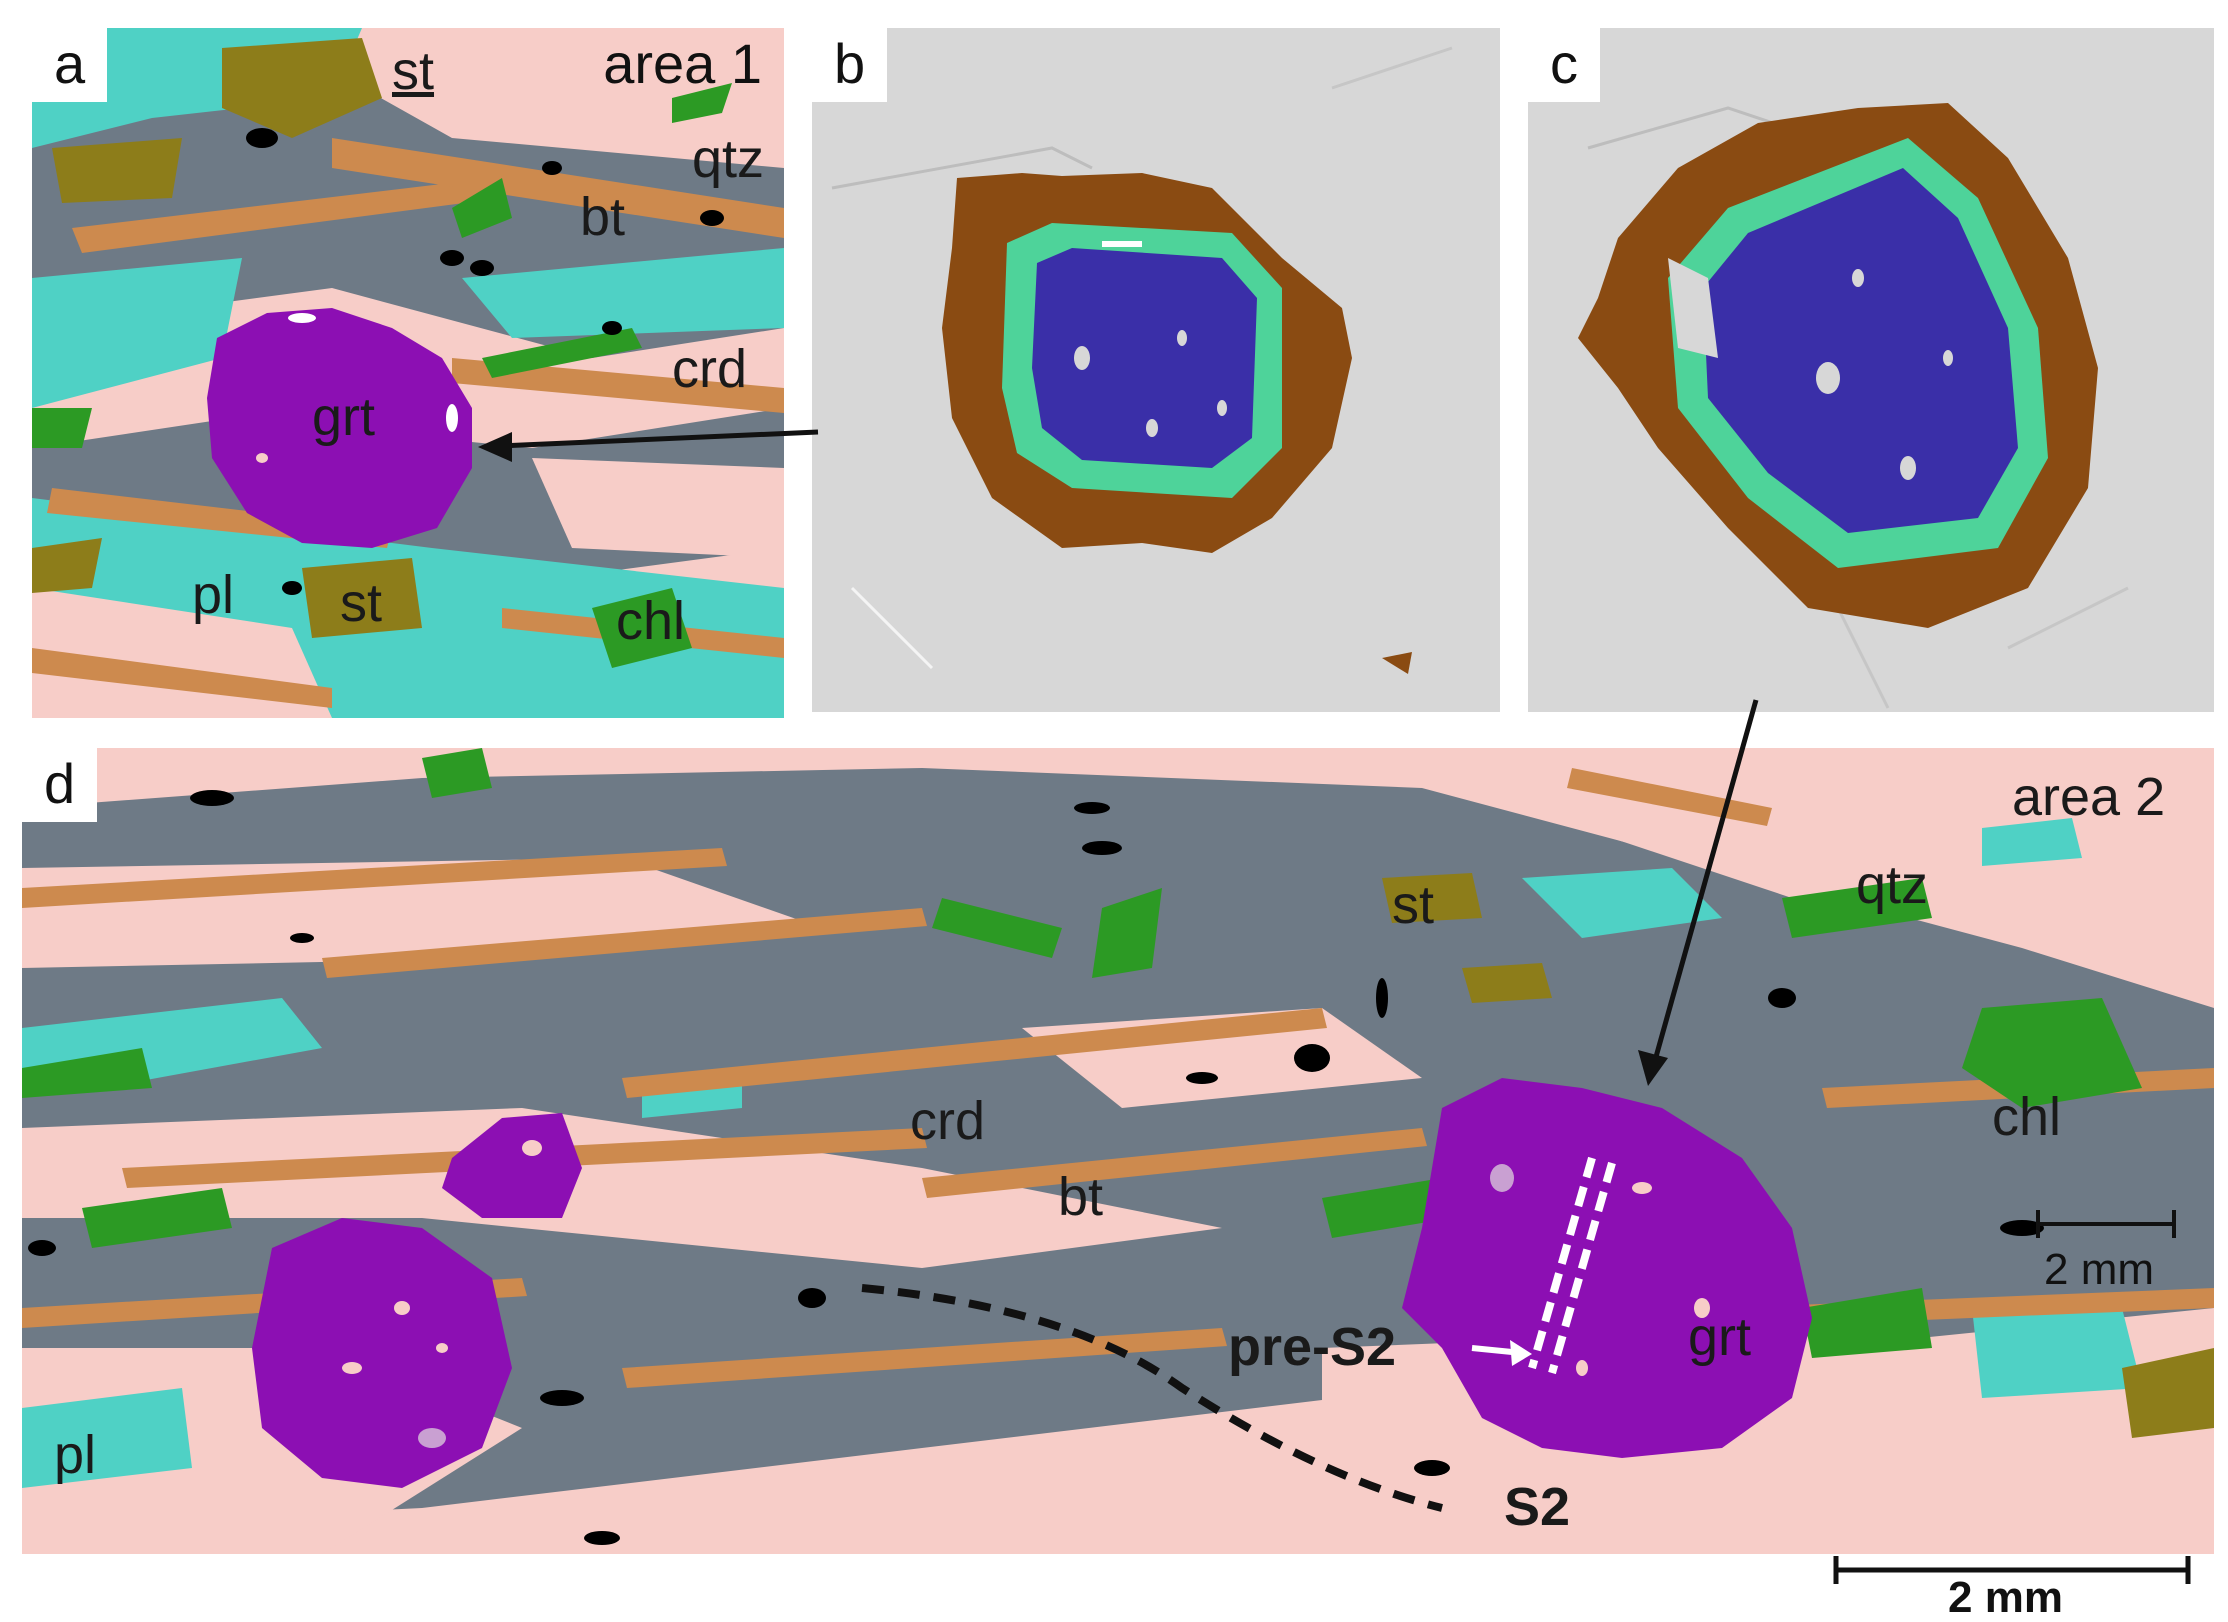 The image size is (2228, 1622). I want to click on garnet-grain-d-tiny, so click(512, 1165).